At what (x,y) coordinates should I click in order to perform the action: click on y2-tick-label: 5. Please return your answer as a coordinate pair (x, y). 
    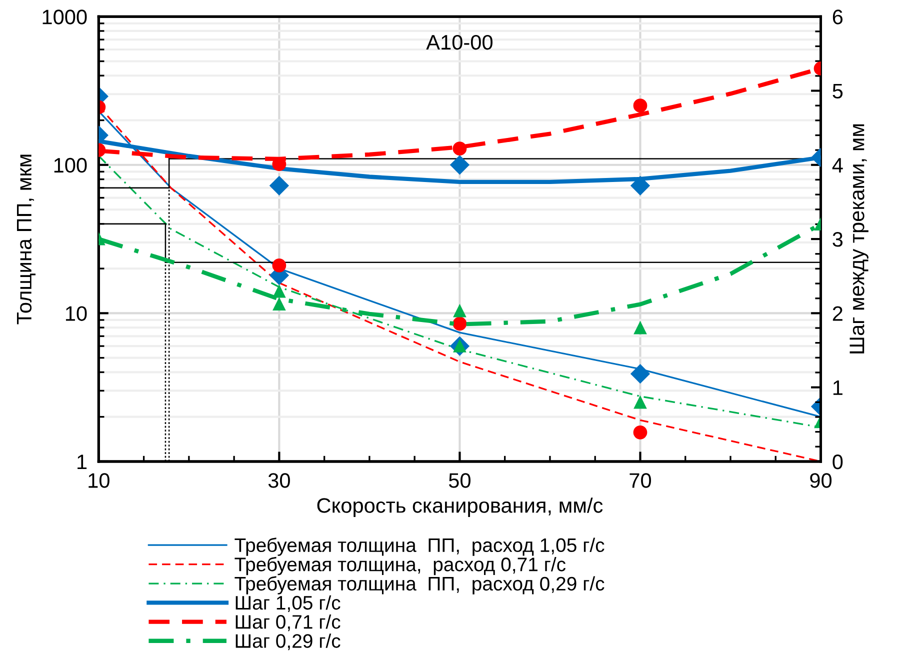
    Looking at the image, I should click on (837, 91).